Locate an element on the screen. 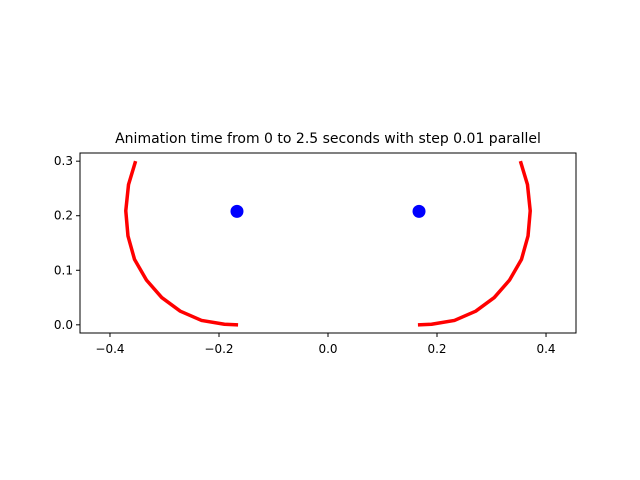 Image resolution: width=640 pixels, height=480 pixels. y-axis: 0.0 0.1 0.2 0.3 is located at coordinates (67, 243).